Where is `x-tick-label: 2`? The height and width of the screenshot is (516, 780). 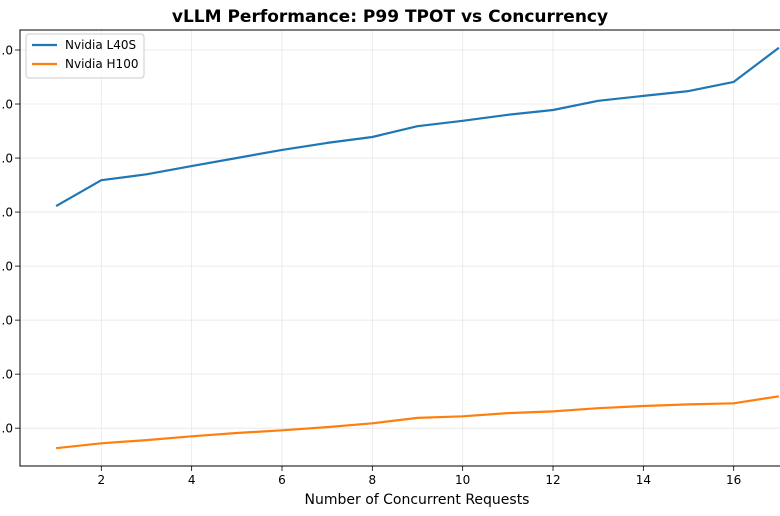 x-tick-label: 2 is located at coordinates (101, 480).